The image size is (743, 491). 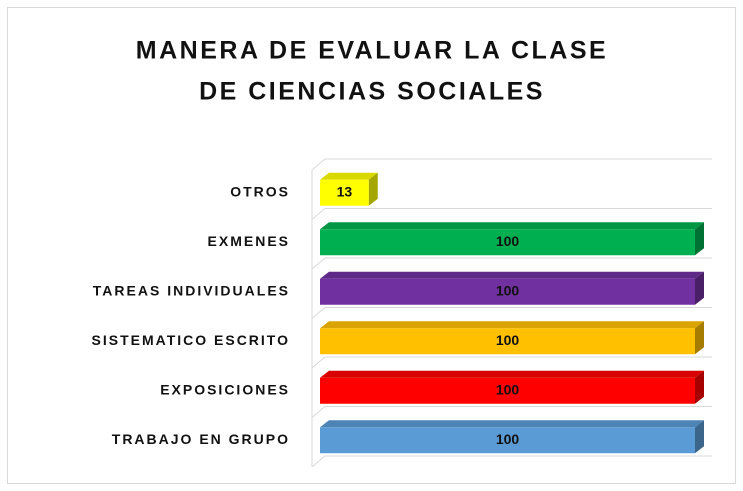 What do you see at coordinates (191, 340) in the screenshot?
I see `y-tick-label: SISTEMATICO ESCRITO` at bounding box center [191, 340].